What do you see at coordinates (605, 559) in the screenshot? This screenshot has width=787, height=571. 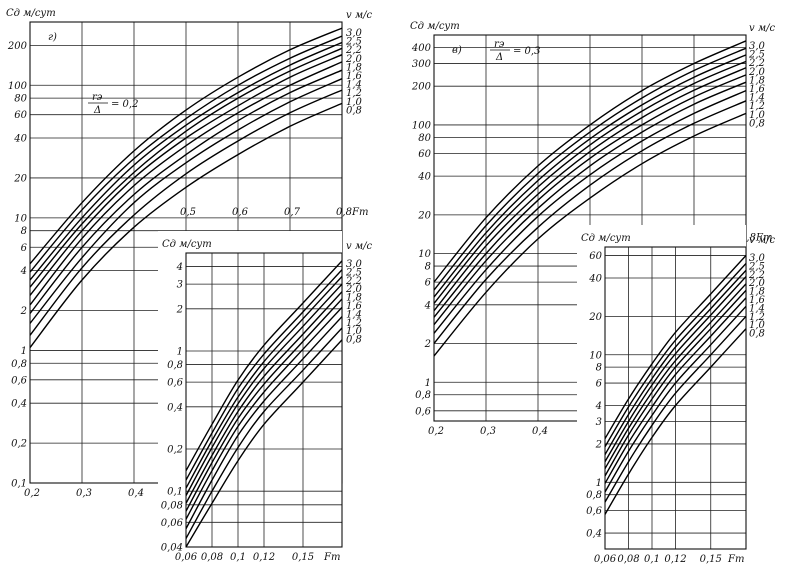 I see `x-tick-label: 0,06` at bounding box center [605, 559].